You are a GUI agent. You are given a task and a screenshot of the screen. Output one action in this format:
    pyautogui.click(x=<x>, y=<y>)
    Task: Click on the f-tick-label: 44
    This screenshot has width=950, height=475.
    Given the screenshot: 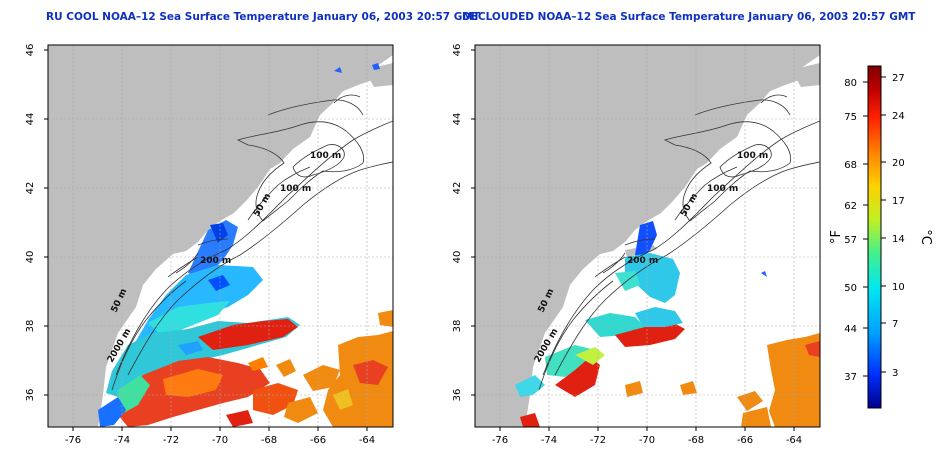 What is the action you would take?
    pyautogui.click(x=850, y=329)
    